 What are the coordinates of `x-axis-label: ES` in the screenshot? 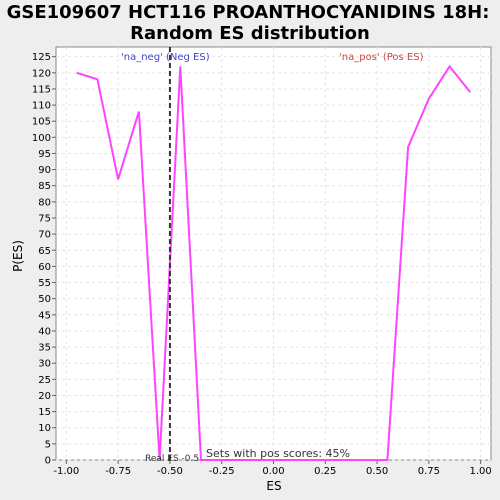 It's located at (273, 486).